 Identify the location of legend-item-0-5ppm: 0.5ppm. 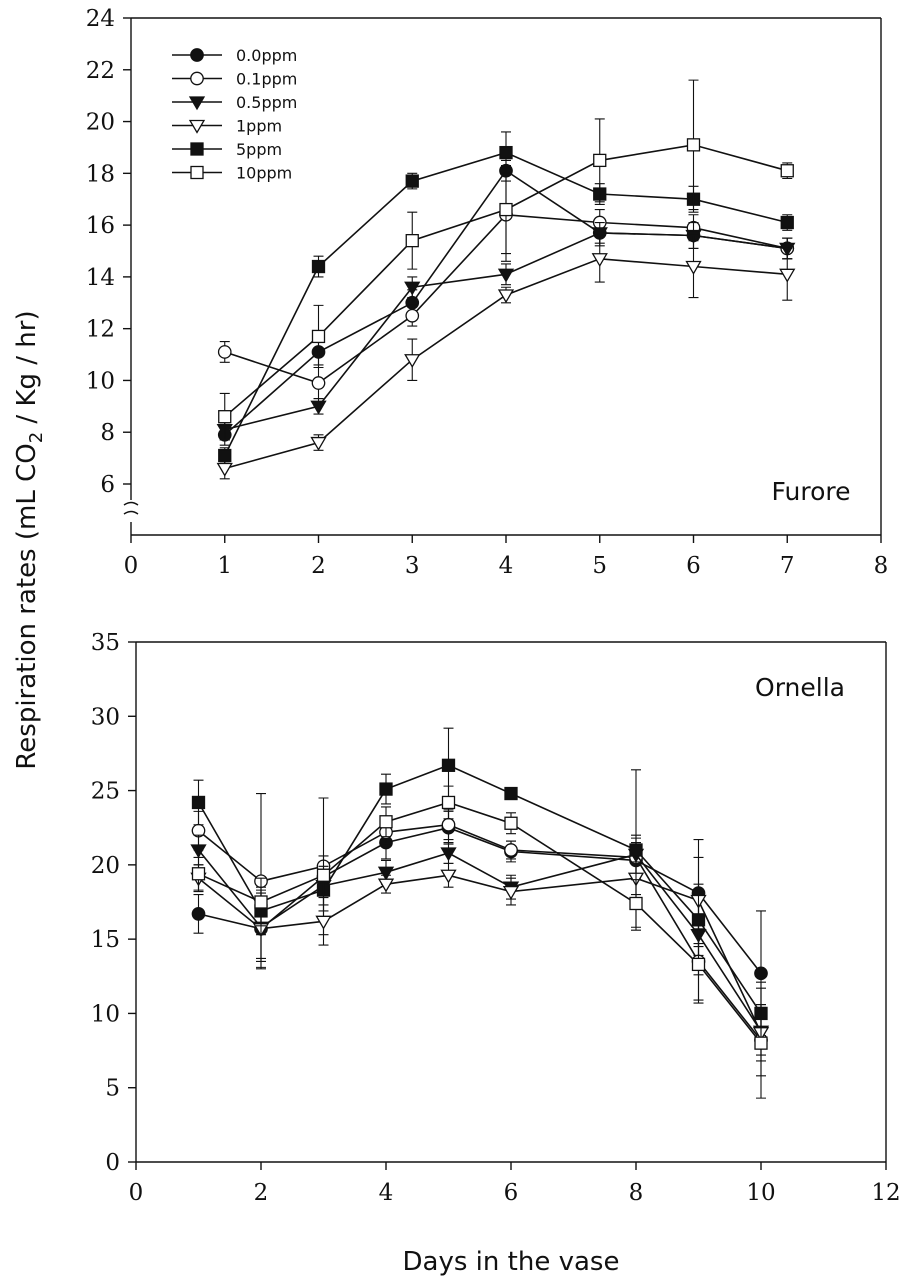
(234, 102).